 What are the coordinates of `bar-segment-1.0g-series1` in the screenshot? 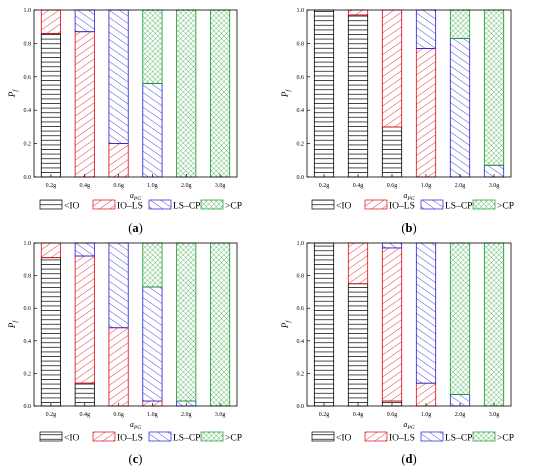 It's located at (426, 113).